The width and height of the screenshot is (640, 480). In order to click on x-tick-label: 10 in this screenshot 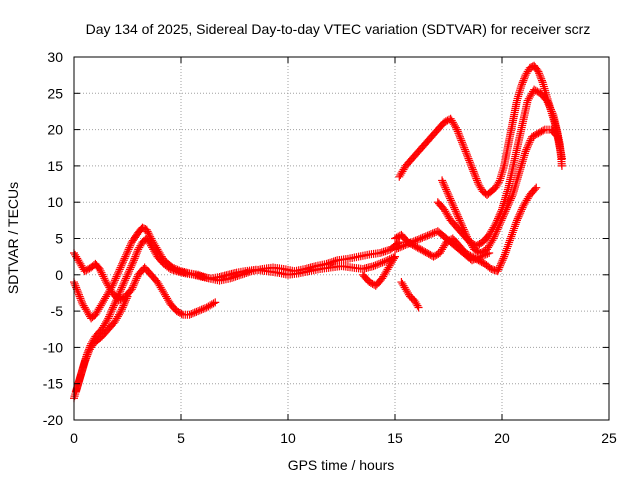, I will do `click(288, 438)`.